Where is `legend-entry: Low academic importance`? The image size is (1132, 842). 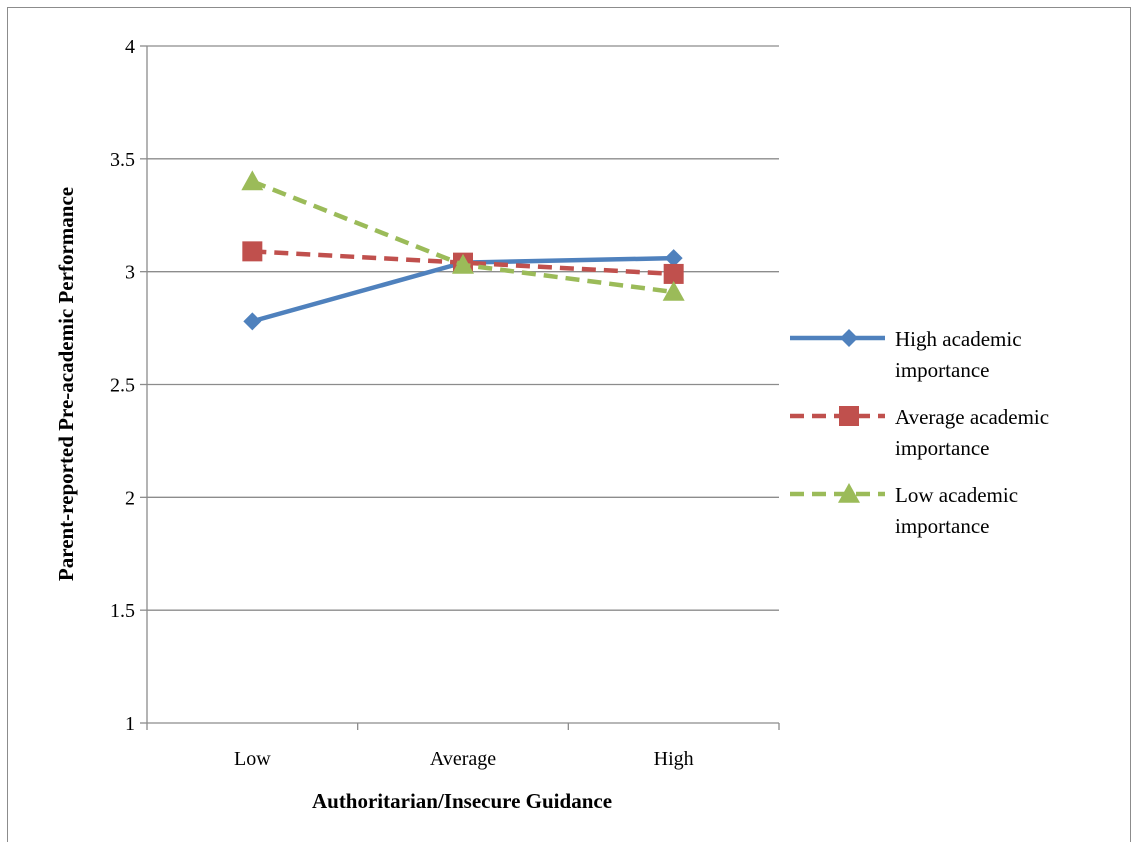 legend-entry: Low academic importance is located at coordinates (904, 510).